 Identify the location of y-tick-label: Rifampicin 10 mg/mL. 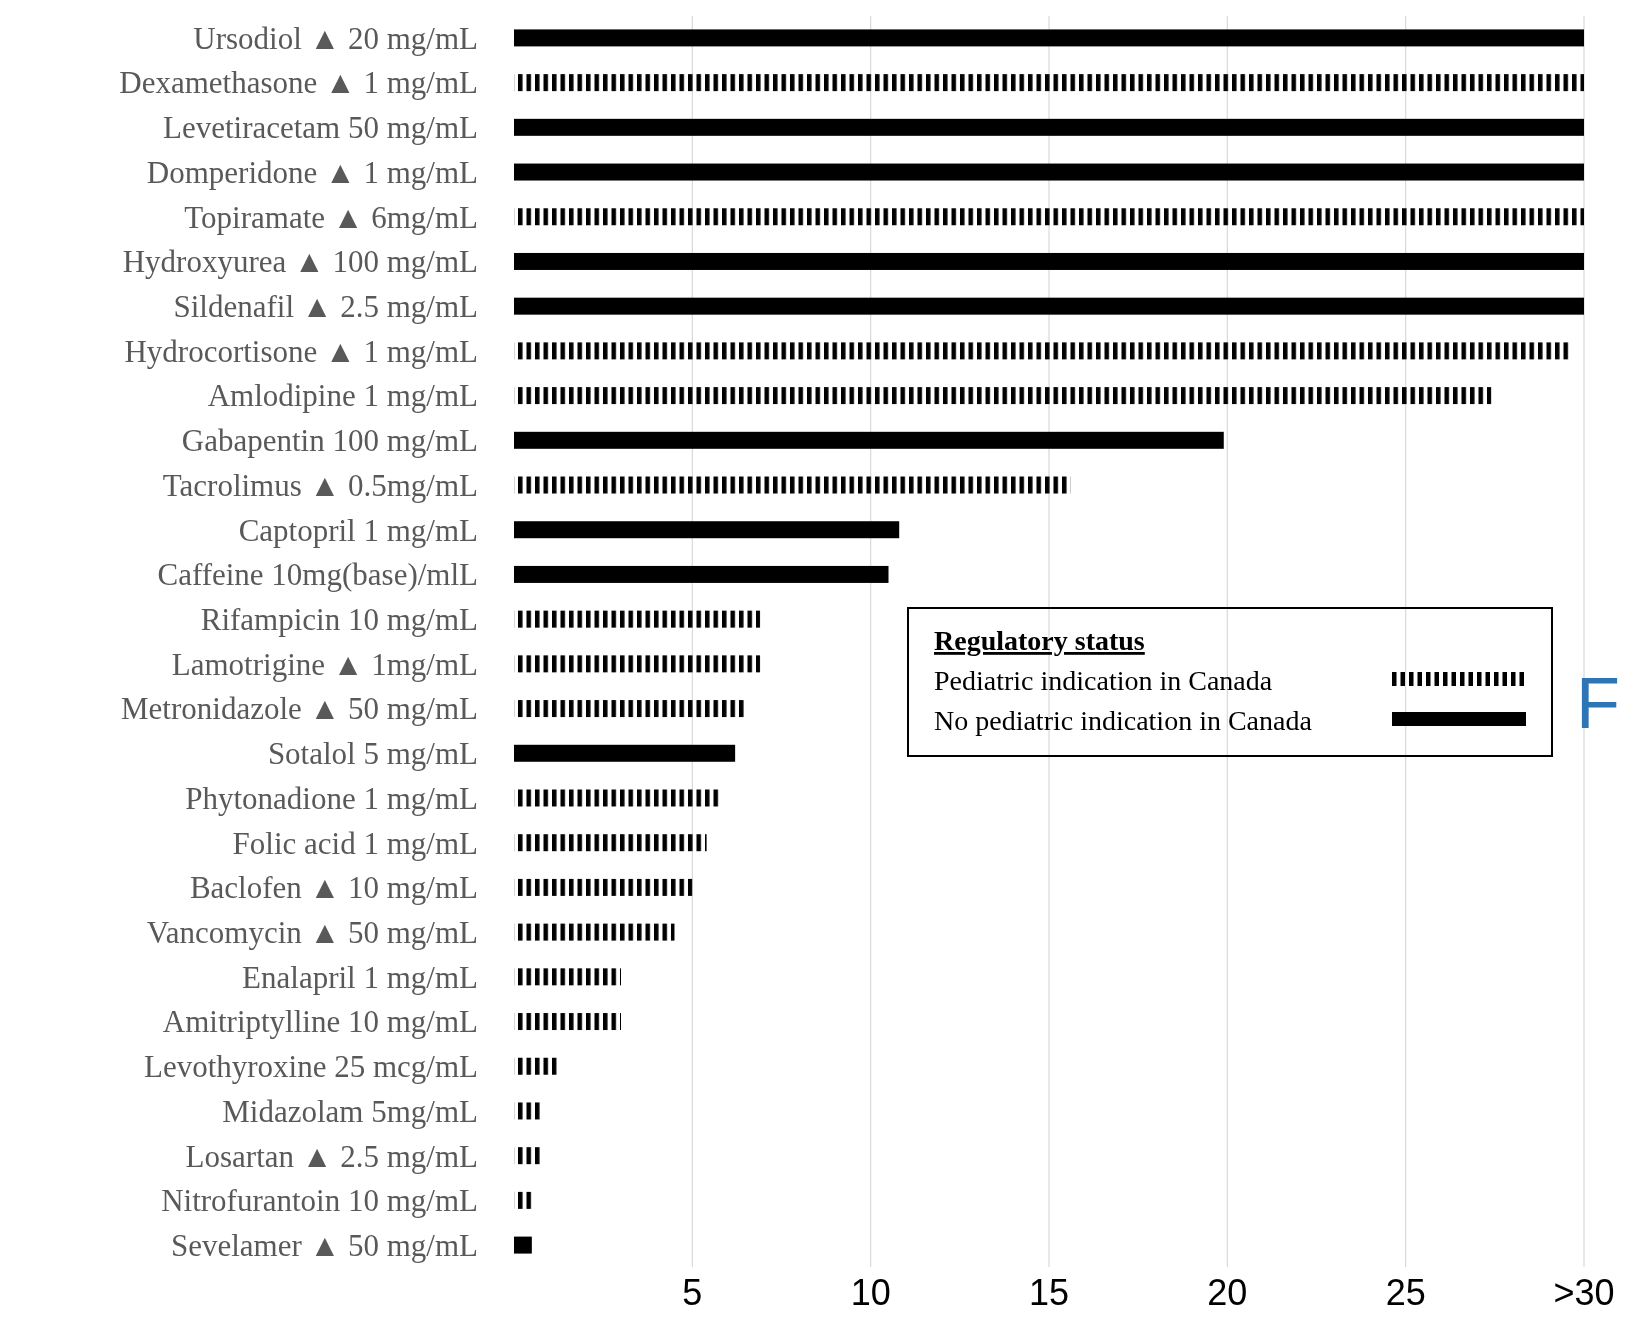
(339, 619).